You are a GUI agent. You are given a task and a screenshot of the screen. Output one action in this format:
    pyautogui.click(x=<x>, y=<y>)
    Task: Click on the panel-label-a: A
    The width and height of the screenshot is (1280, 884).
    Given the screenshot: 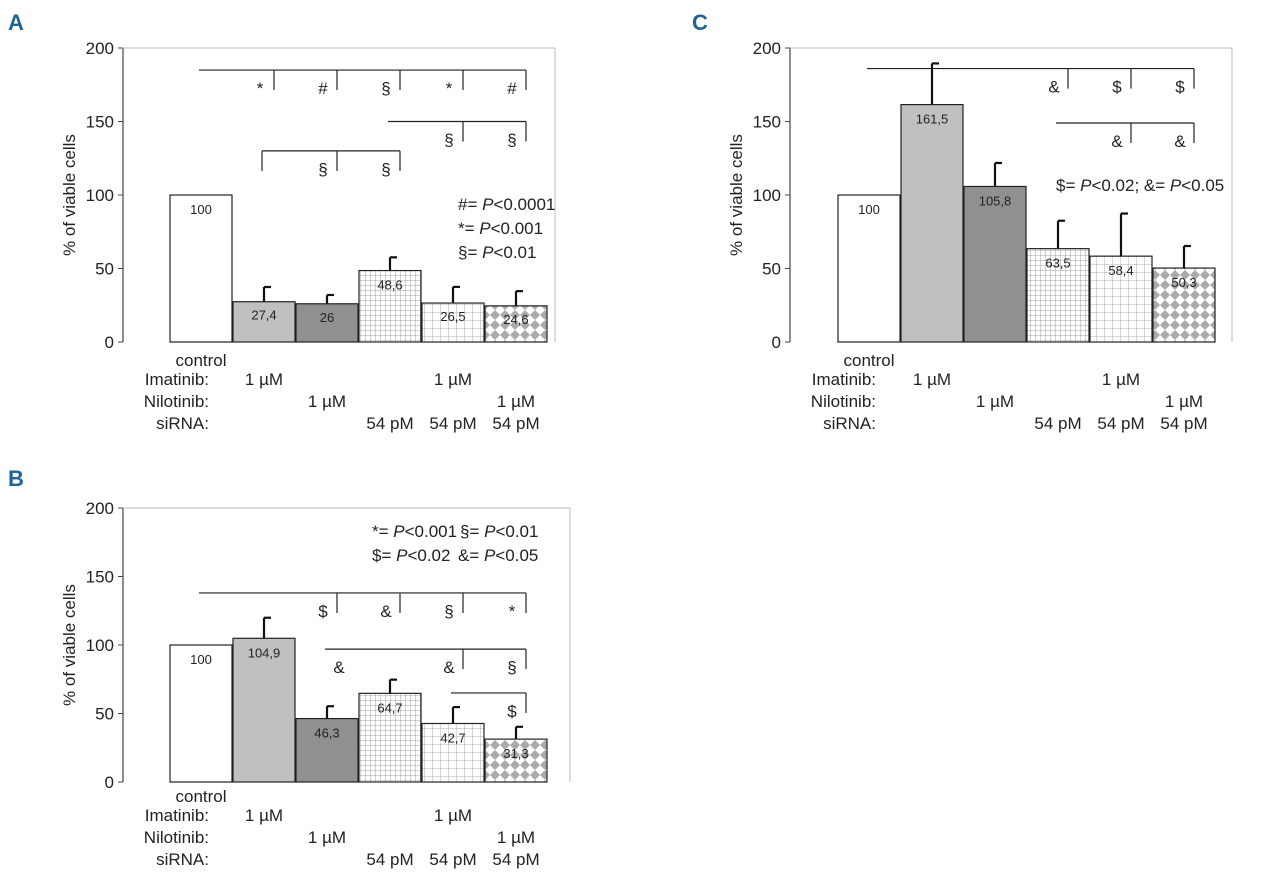 What is the action you would take?
    pyautogui.click(x=16, y=22)
    